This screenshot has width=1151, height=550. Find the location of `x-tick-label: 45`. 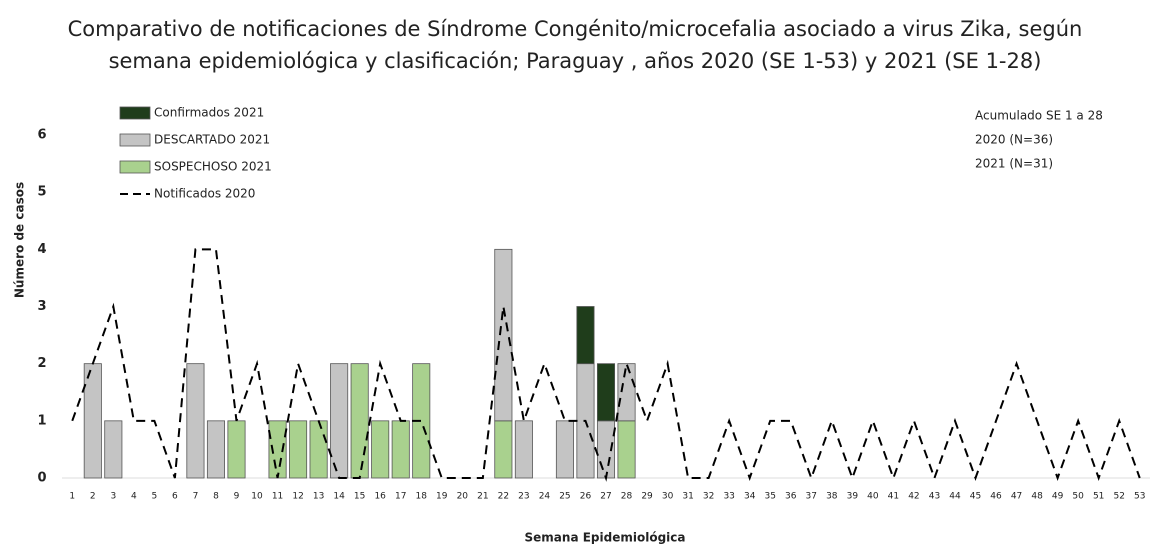

x-tick-label: 45 is located at coordinates (975, 497).